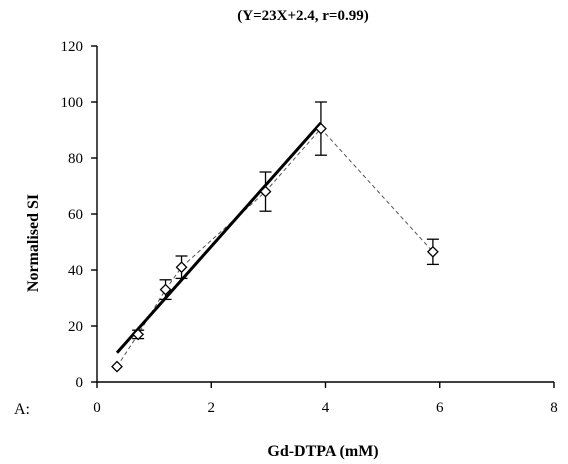 The image size is (568, 464). What do you see at coordinates (326, 408) in the screenshot?
I see `x-tick-label: 4` at bounding box center [326, 408].